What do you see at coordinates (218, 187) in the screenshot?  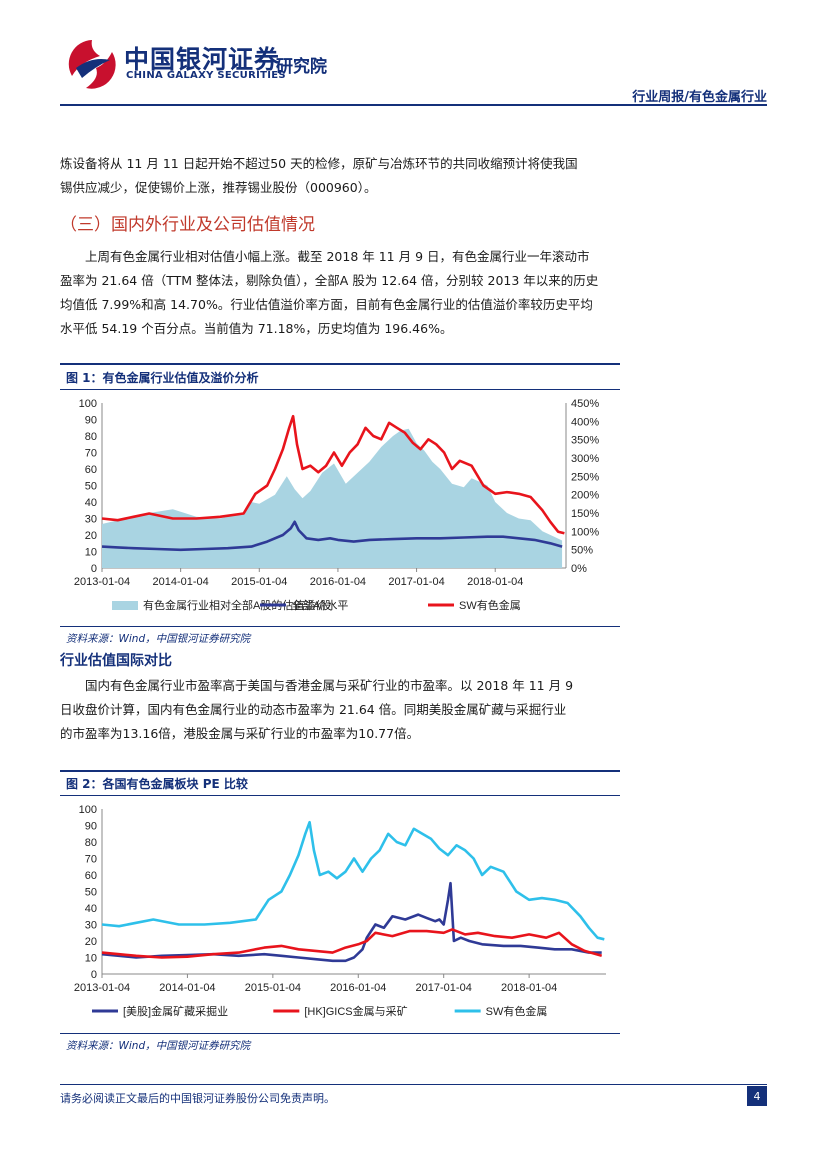 I see `paragraph-line: 锡供应减少，促使锡价上涨，推荐锡业股份（000960）。` at bounding box center [218, 187].